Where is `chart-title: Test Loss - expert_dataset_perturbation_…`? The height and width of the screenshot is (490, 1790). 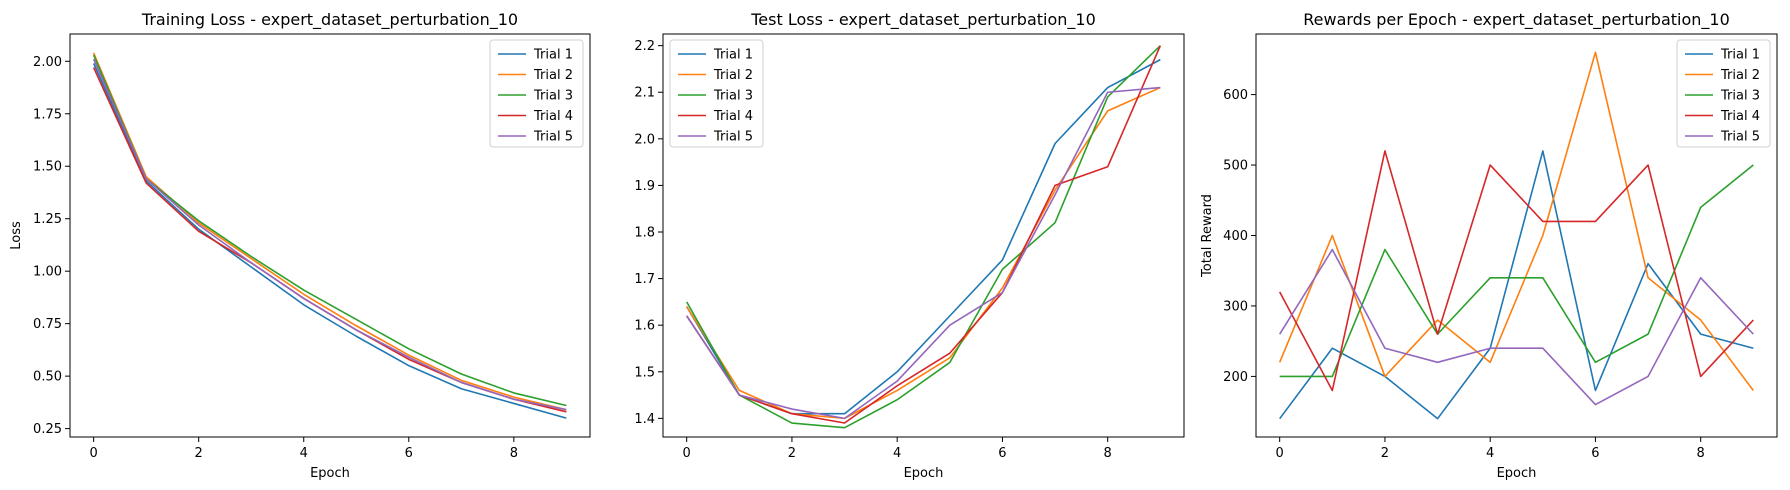
chart-title: Test Loss - expert_dataset_perturbation_… is located at coordinates (923, 20).